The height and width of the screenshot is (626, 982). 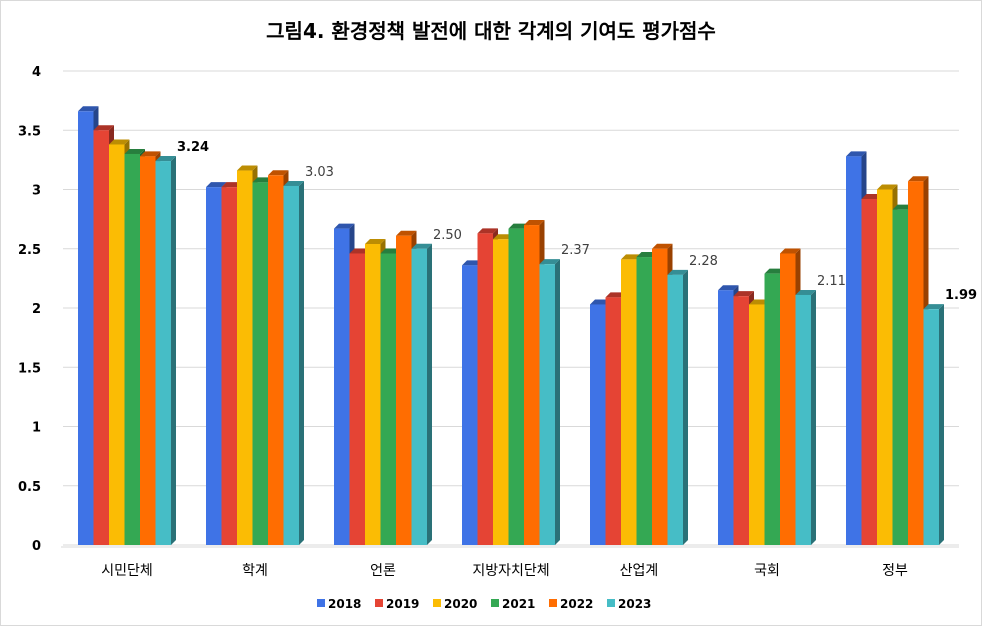 I want to click on legend-label: 2018, so click(x=344, y=604).